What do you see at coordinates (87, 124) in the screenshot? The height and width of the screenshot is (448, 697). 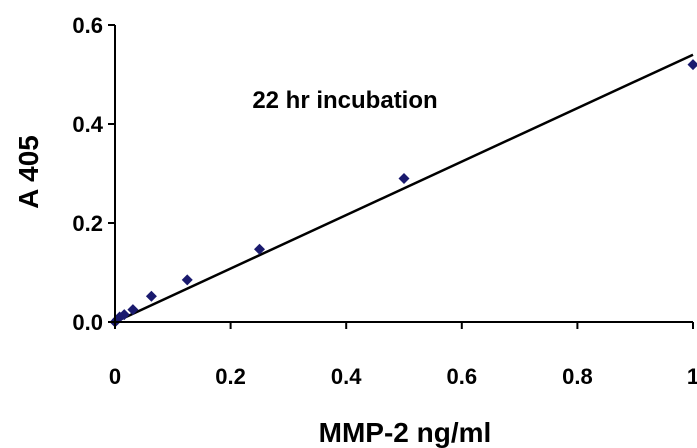 I see `y-tick-label: 0.4` at bounding box center [87, 124].